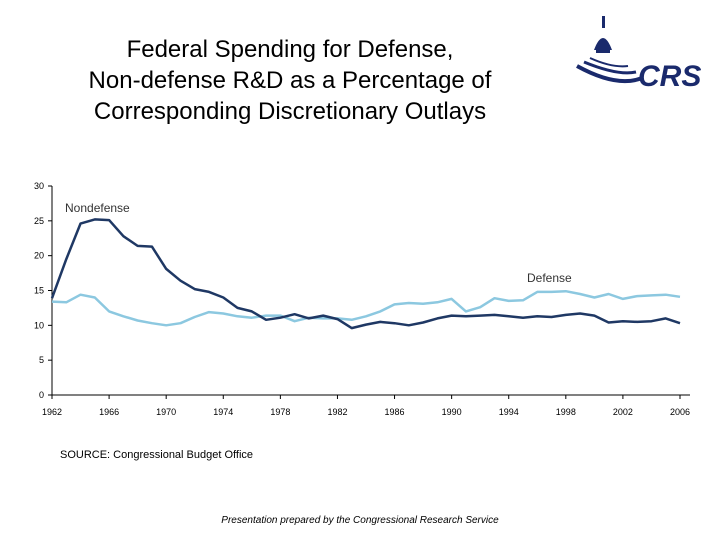  What do you see at coordinates (109, 412) in the screenshot?
I see `x-tick-label: 1966` at bounding box center [109, 412].